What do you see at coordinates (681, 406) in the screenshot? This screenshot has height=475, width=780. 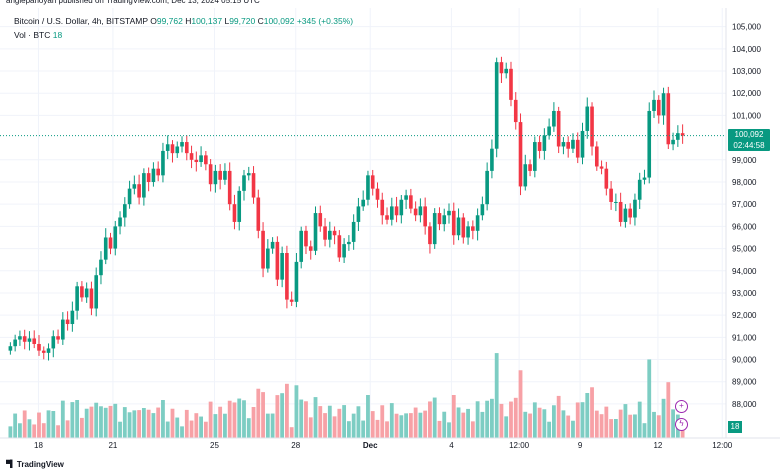 I see `add-alert-icon: +` at bounding box center [681, 406].